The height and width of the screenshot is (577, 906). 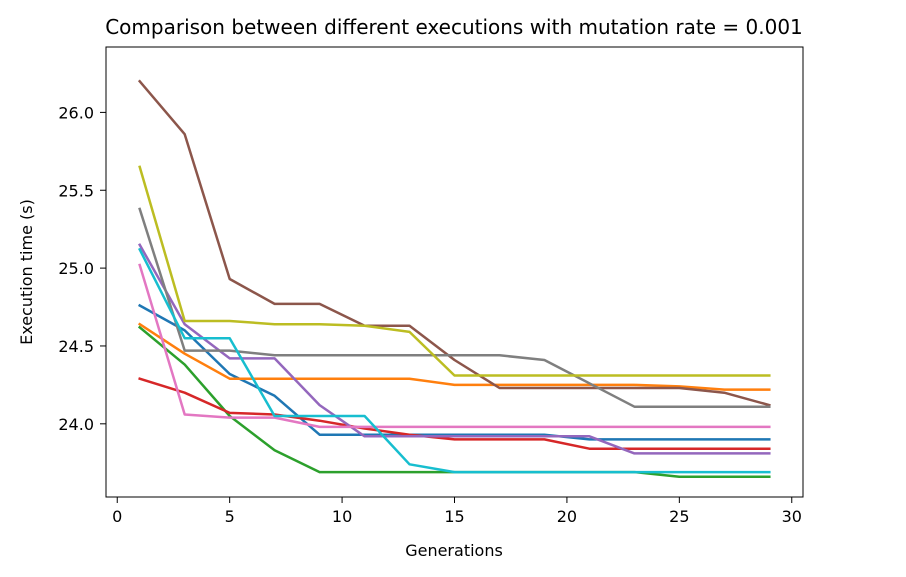 What do you see at coordinates (76, 268) in the screenshot?
I see `y-tick-label: 25.0` at bounding box center [76, 268].